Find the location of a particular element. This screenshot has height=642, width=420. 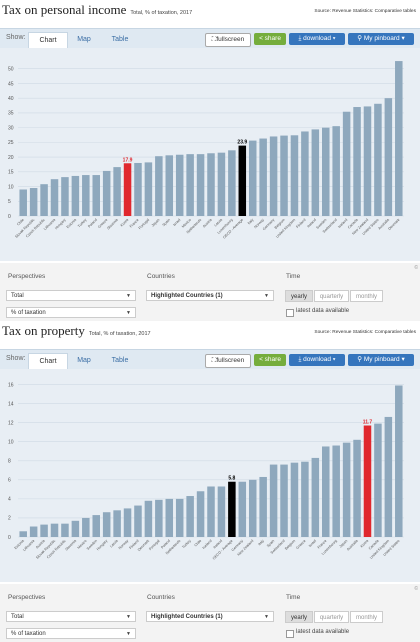

chart-subtitle: Total, % of taxation, 2017 is located at coordinates (119, 334).